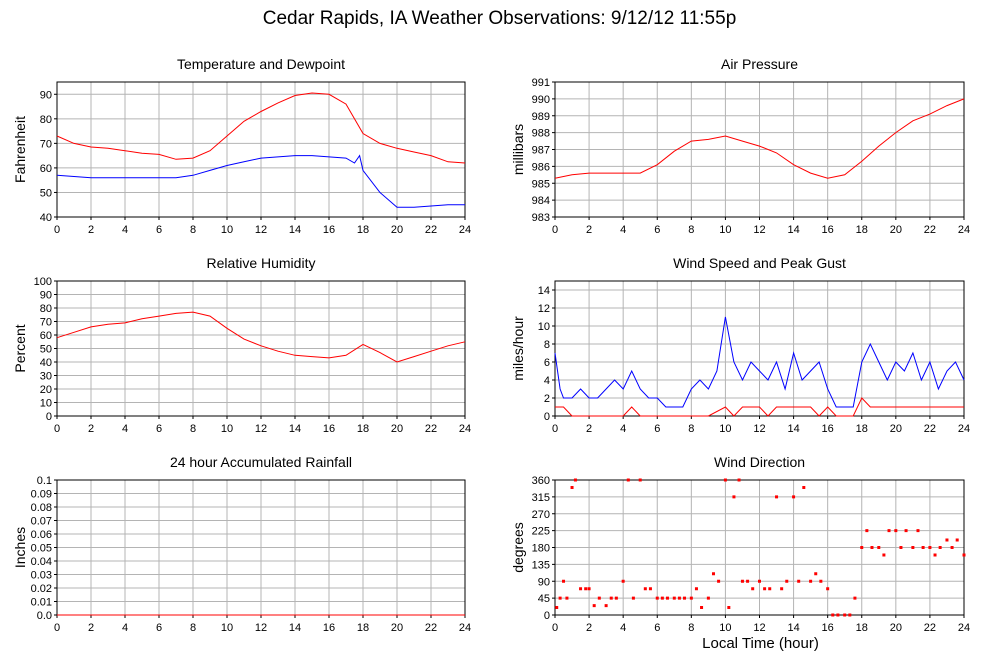  I want to click on x-axis-title: Local Time (hour), so click(760, 643).